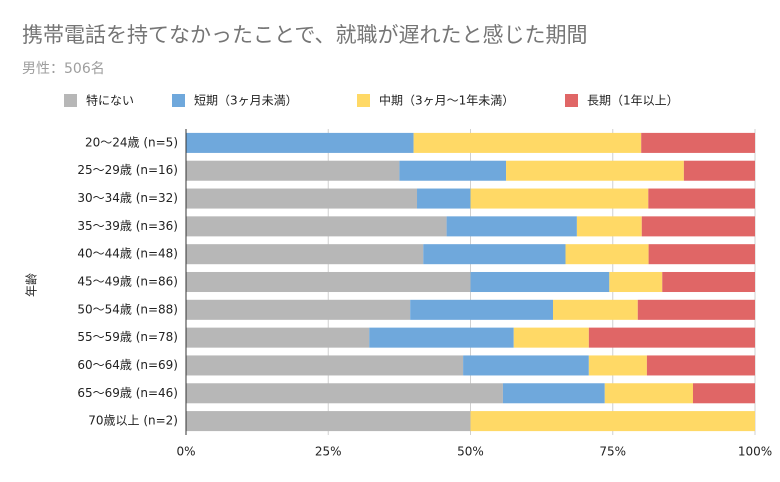 This screenshot has width=780, height=482. Describe the element at coordinates (31, 285) in the screenshot. I see `y-axis-label: 年齢` at that location.